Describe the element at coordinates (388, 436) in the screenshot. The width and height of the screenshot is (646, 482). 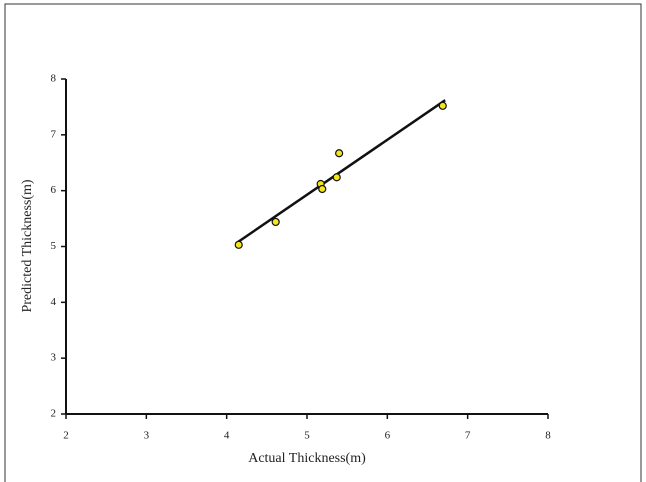
I see `x-tick-label: 6` at that location.